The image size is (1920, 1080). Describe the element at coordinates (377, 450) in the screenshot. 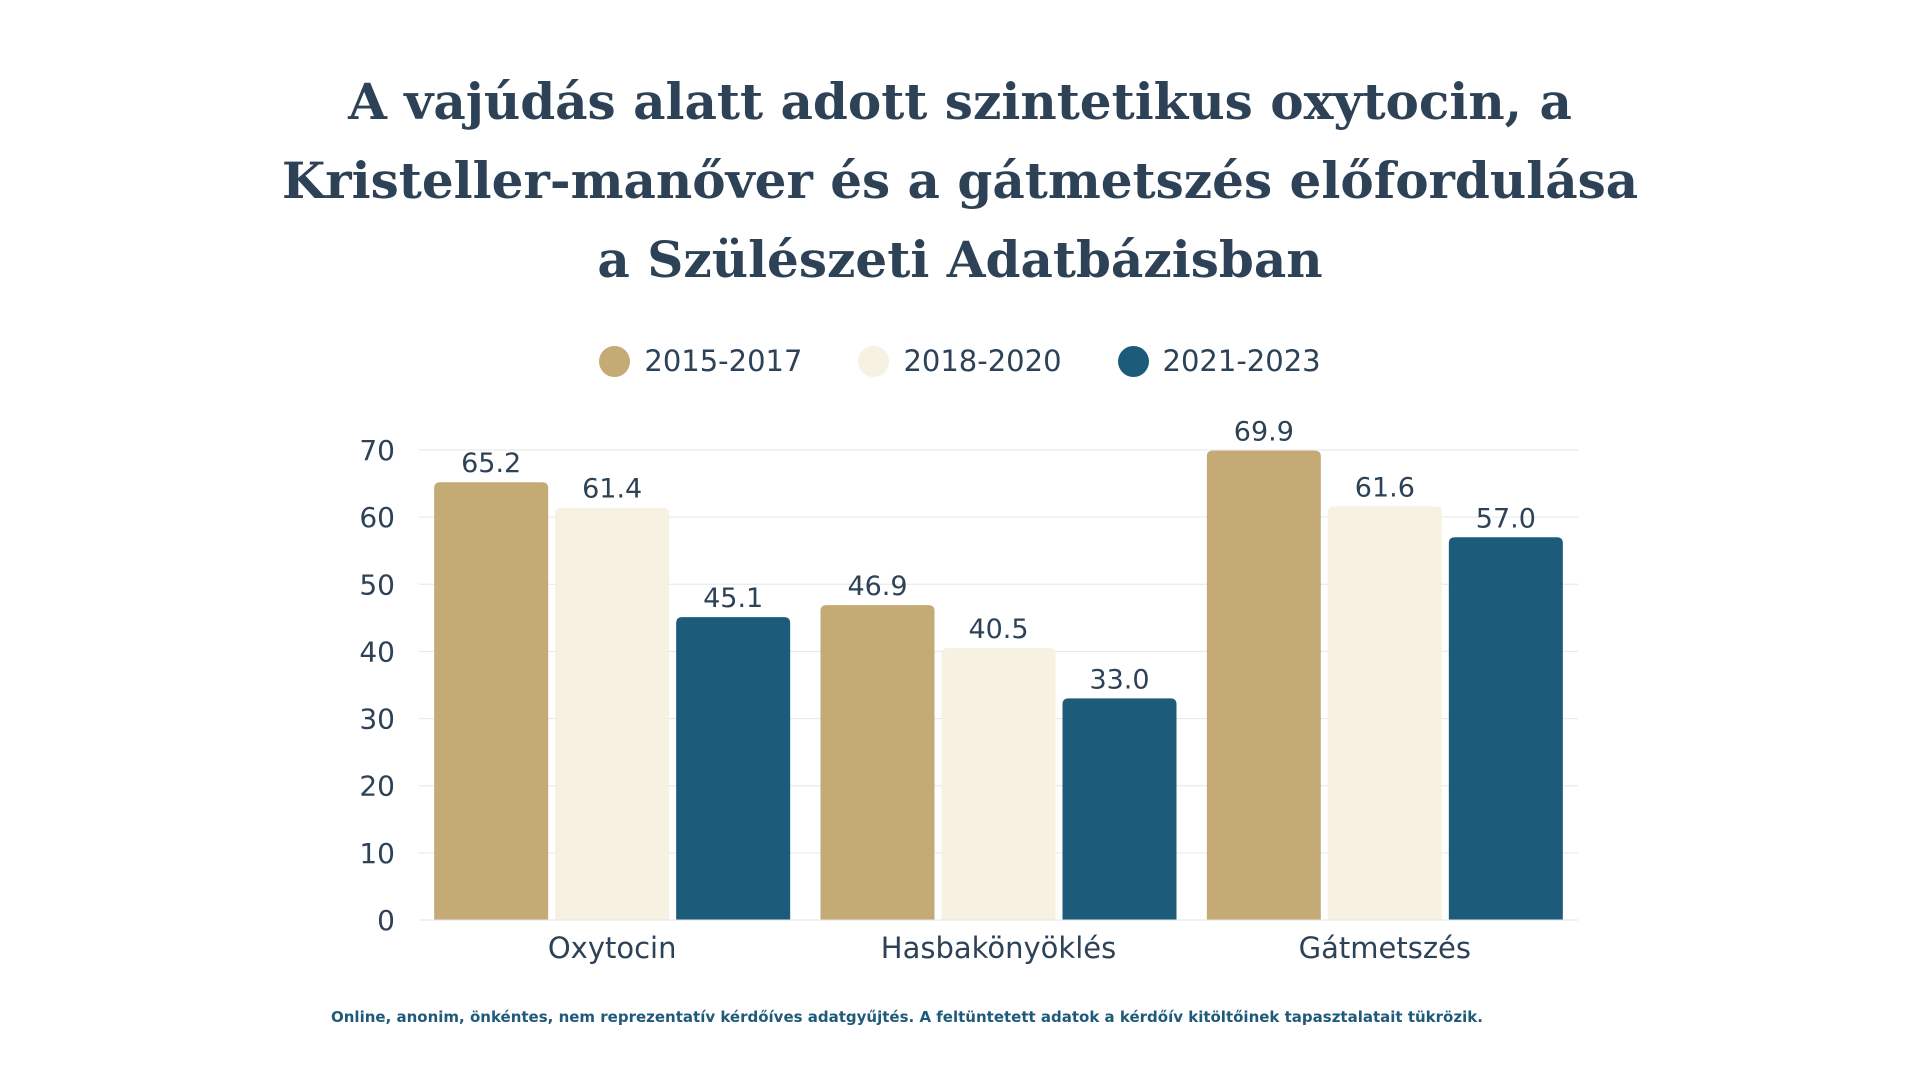

I see `y-tick-label: 70` at that location.